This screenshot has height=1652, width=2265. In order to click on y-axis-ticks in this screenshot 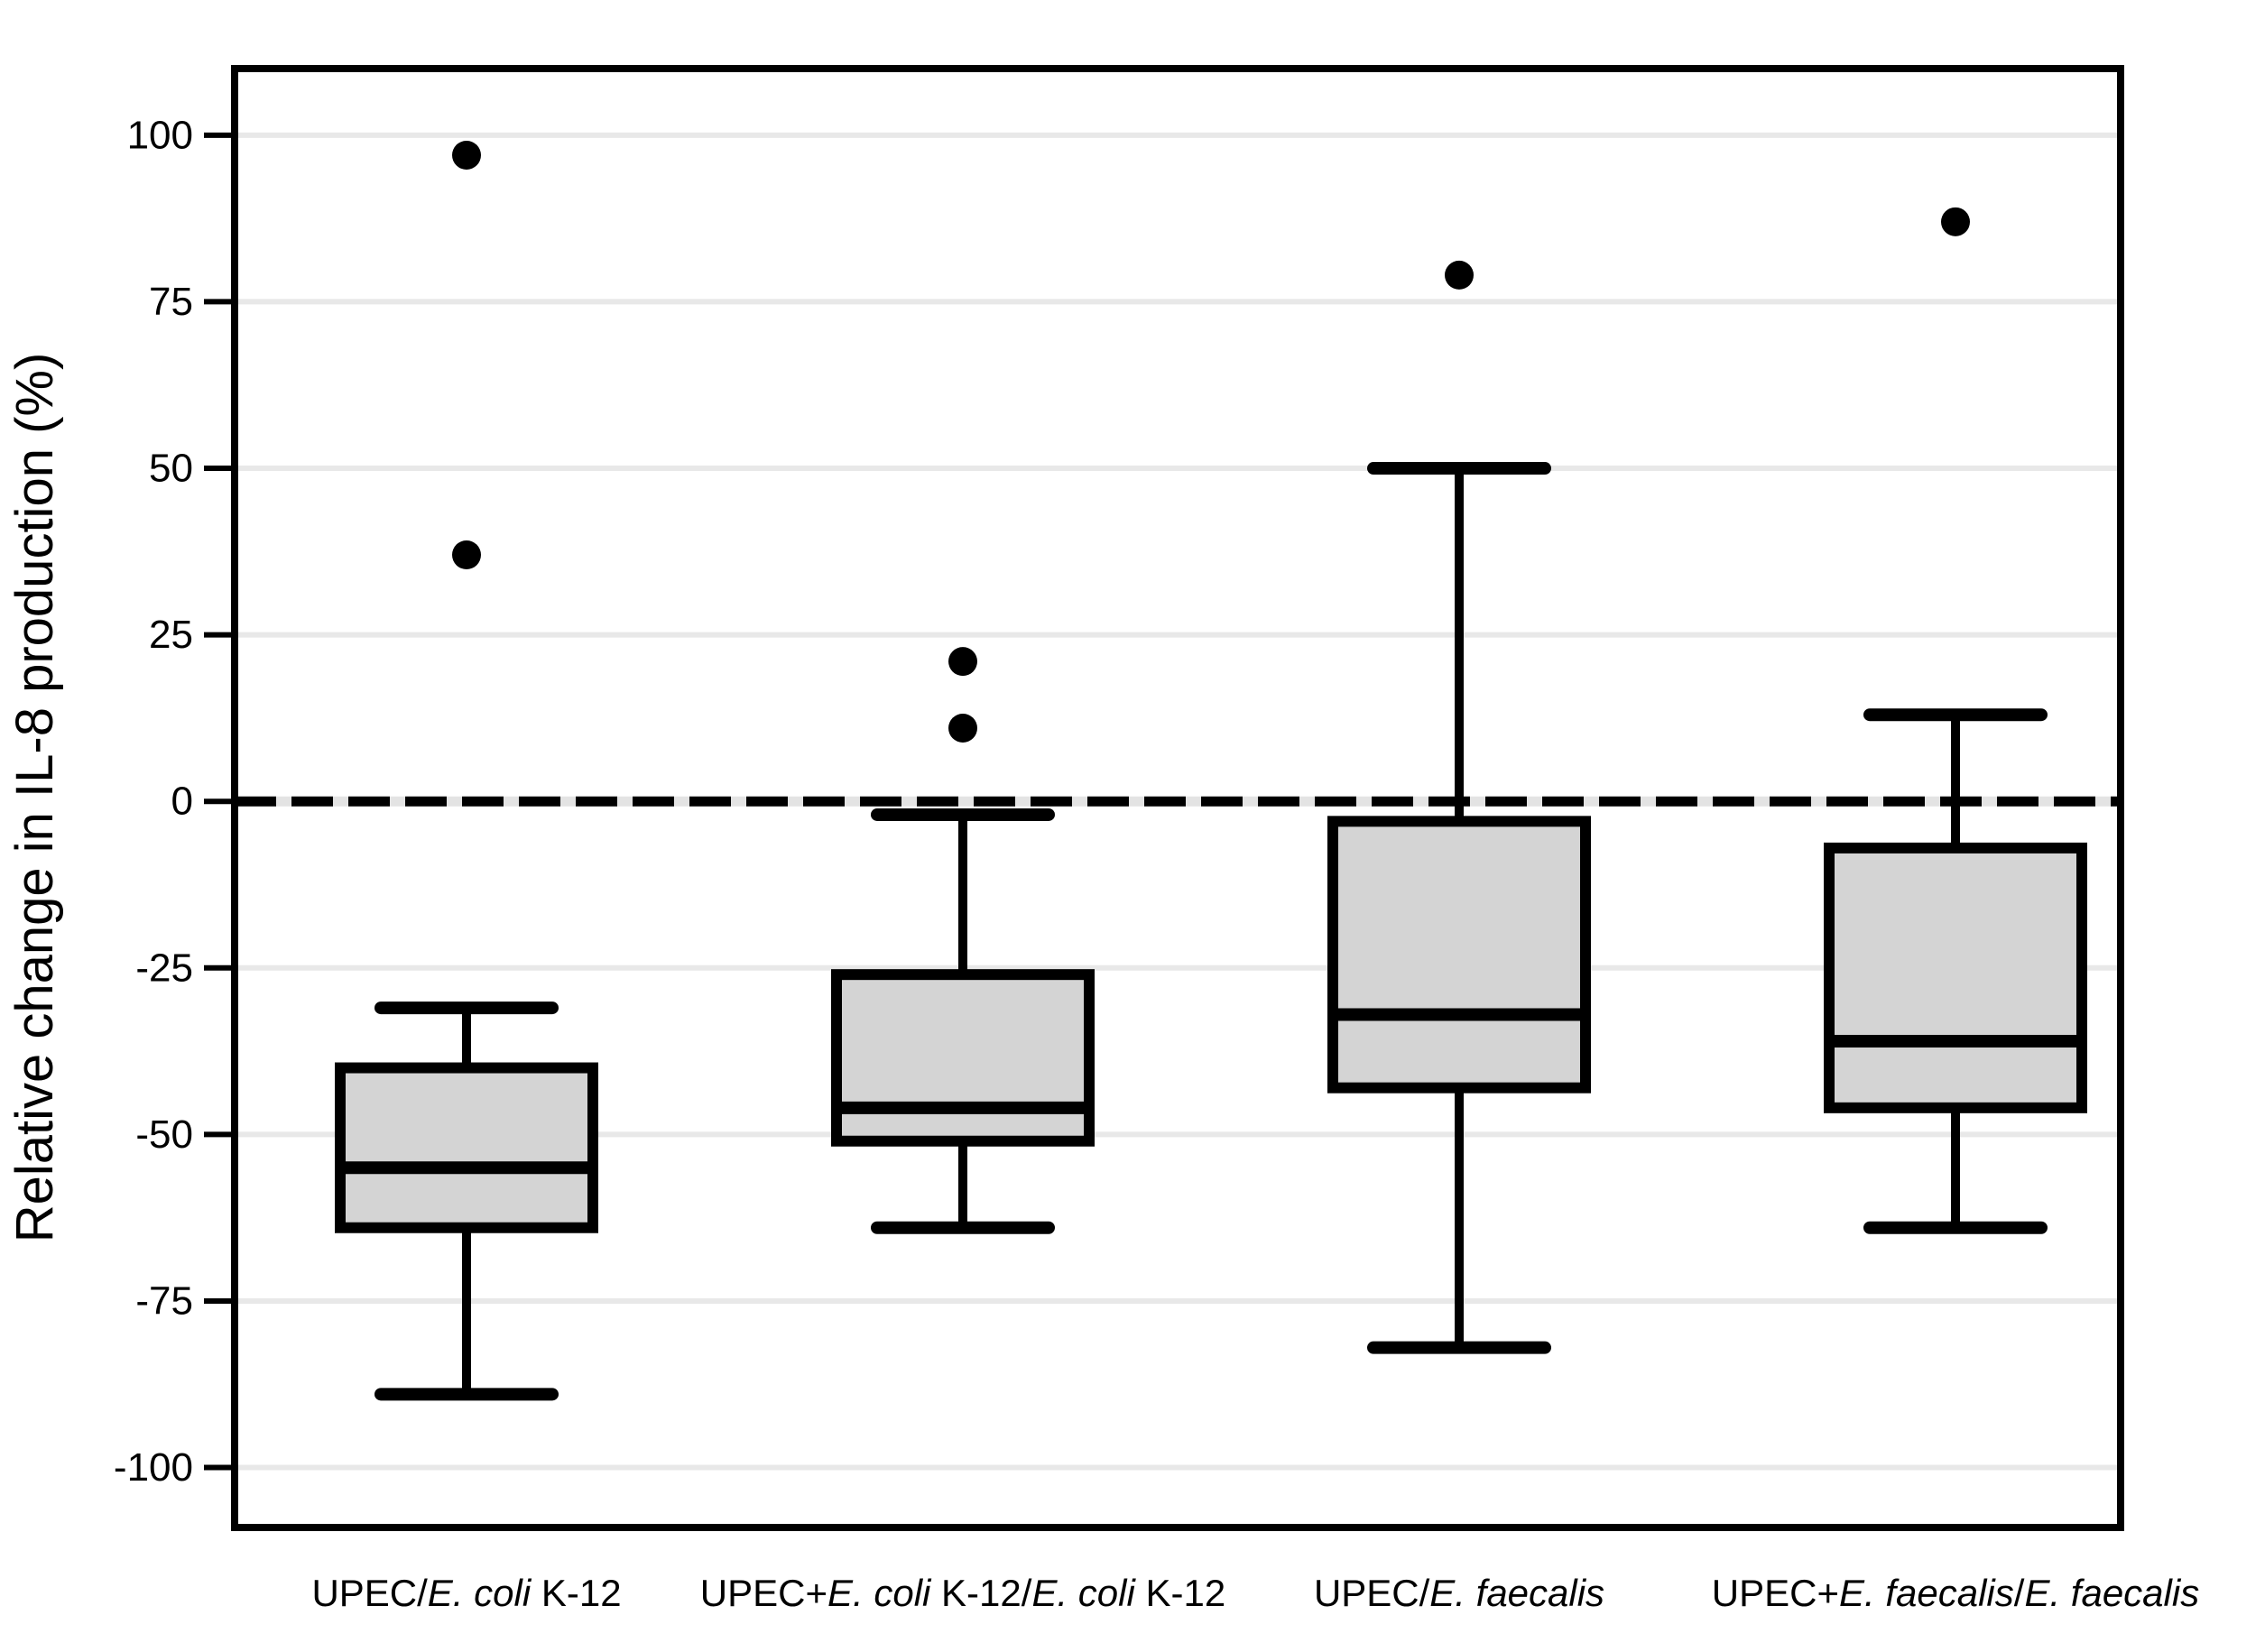, I will do `click(220, 801)`.